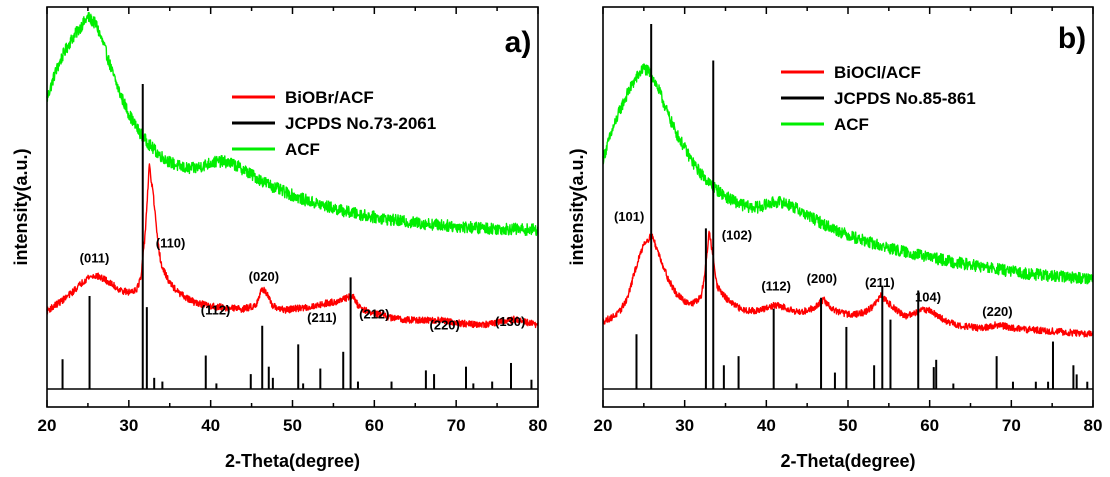 This screenshot has height=477, width=1110. What do you see at coordinates (510, 321) in the screenshot?
I see `peak-label: (130)` at bounding box center [510, 321].